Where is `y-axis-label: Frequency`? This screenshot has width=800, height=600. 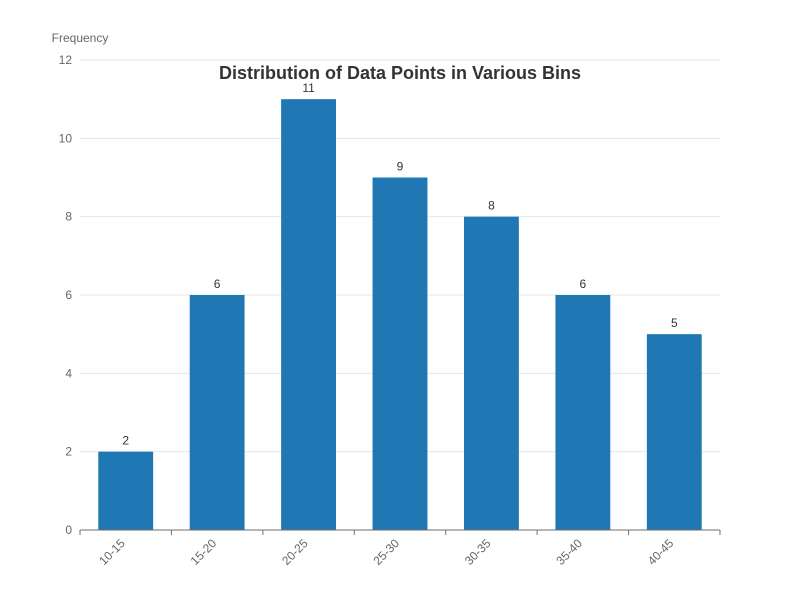
y-axis-label: Frequency is located at coordinates (80, 38).